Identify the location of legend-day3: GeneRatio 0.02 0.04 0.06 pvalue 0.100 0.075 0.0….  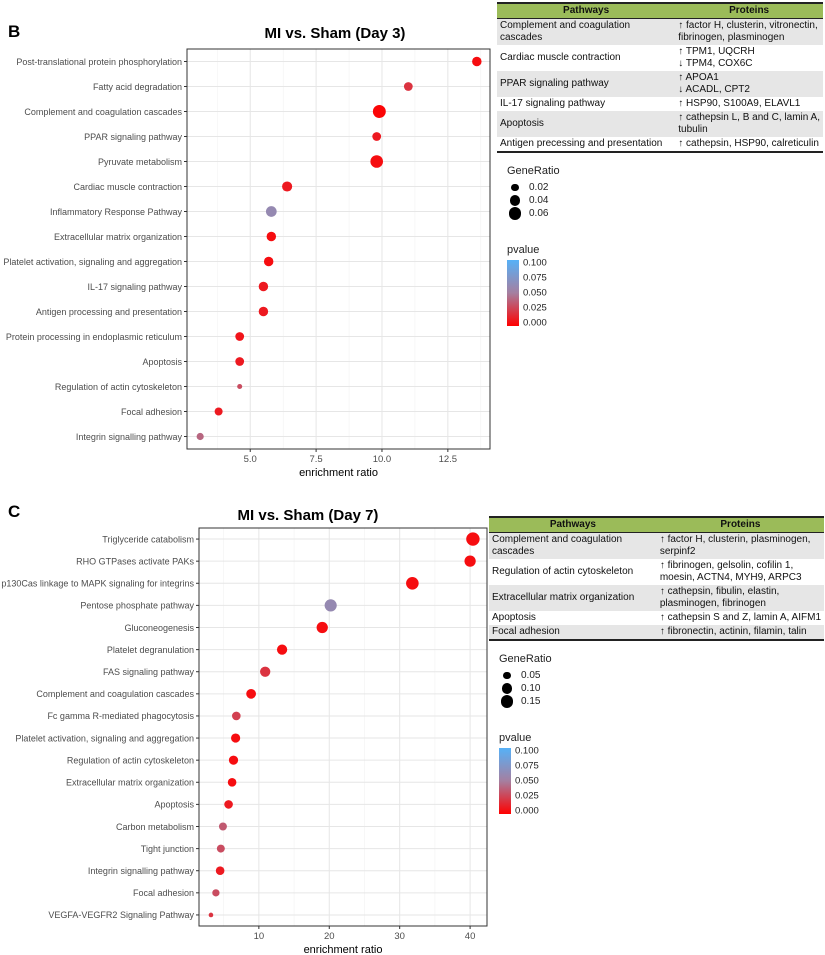
(535, 247).